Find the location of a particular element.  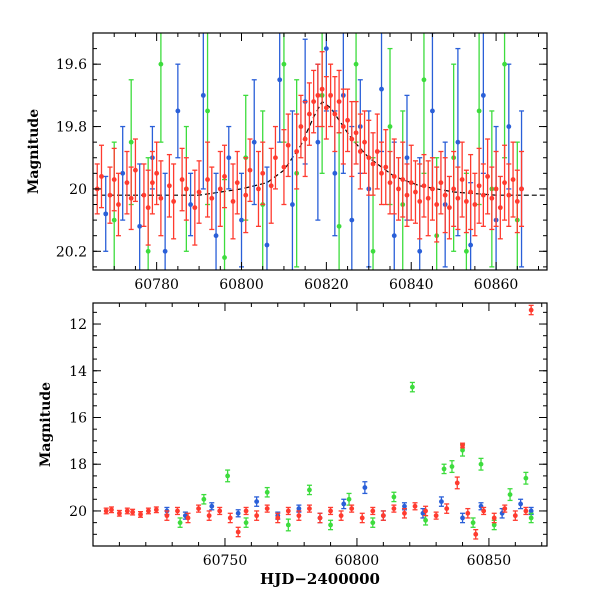

x-tick-label: 60840 is located at coordinates (411, 285).